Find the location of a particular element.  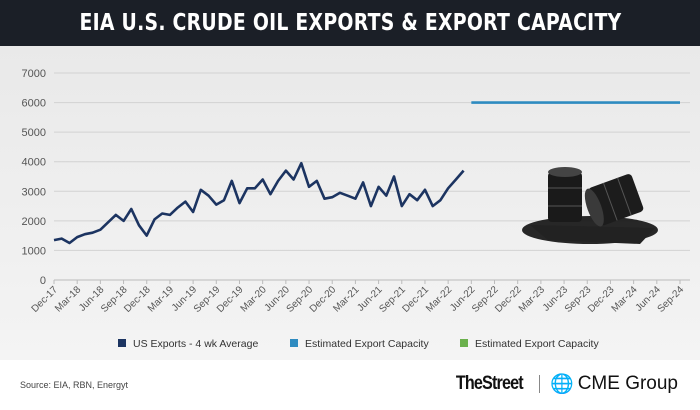

brand-logos: TheStreet 🌐 CME Group is located at coordinates (564, 384).